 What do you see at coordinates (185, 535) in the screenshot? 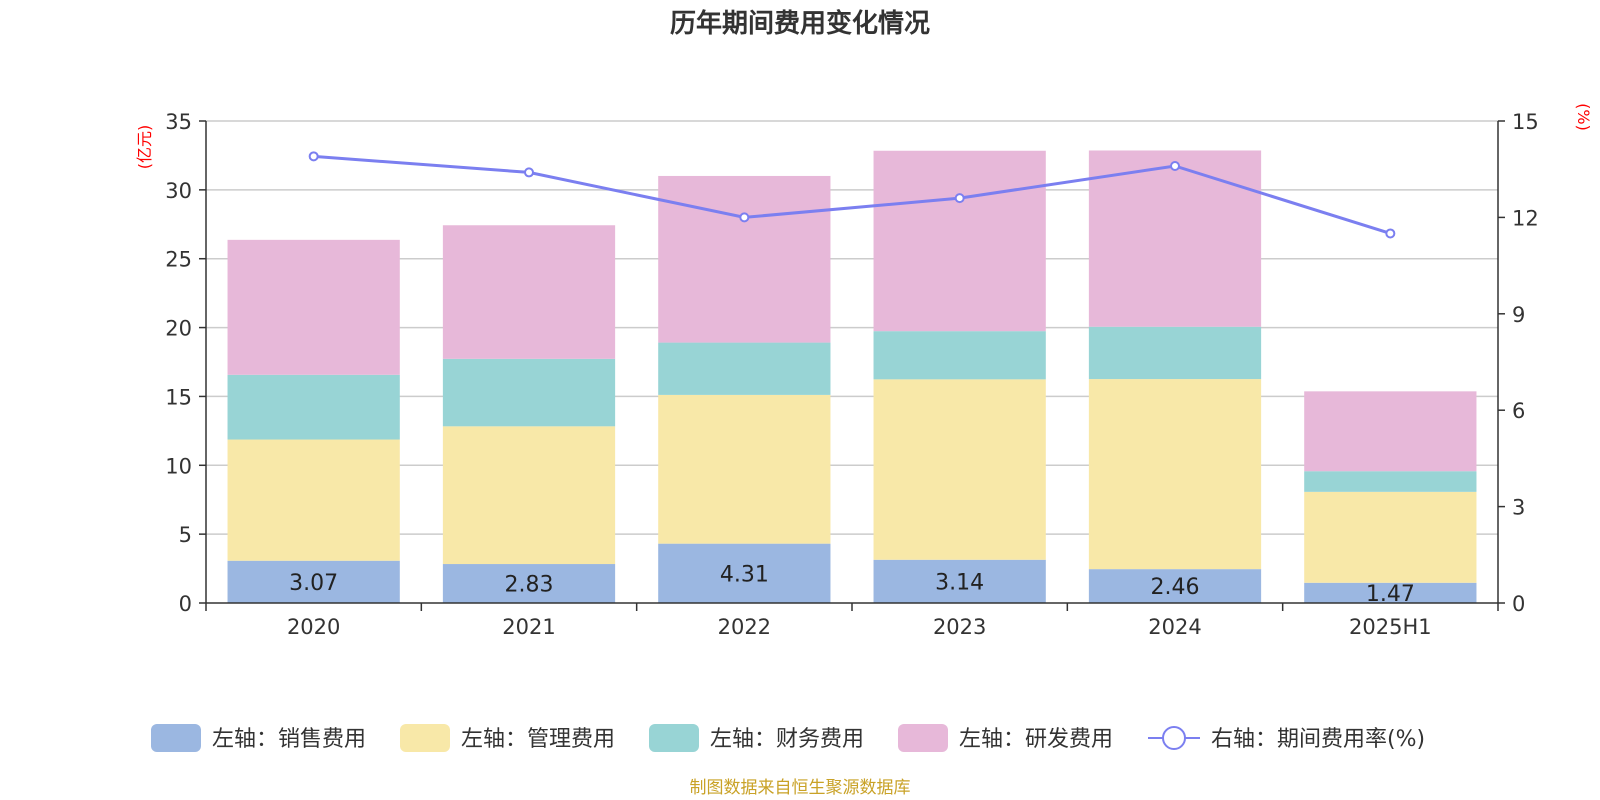
I see `left-tick-label: 5` at bounding box center [185, 535].